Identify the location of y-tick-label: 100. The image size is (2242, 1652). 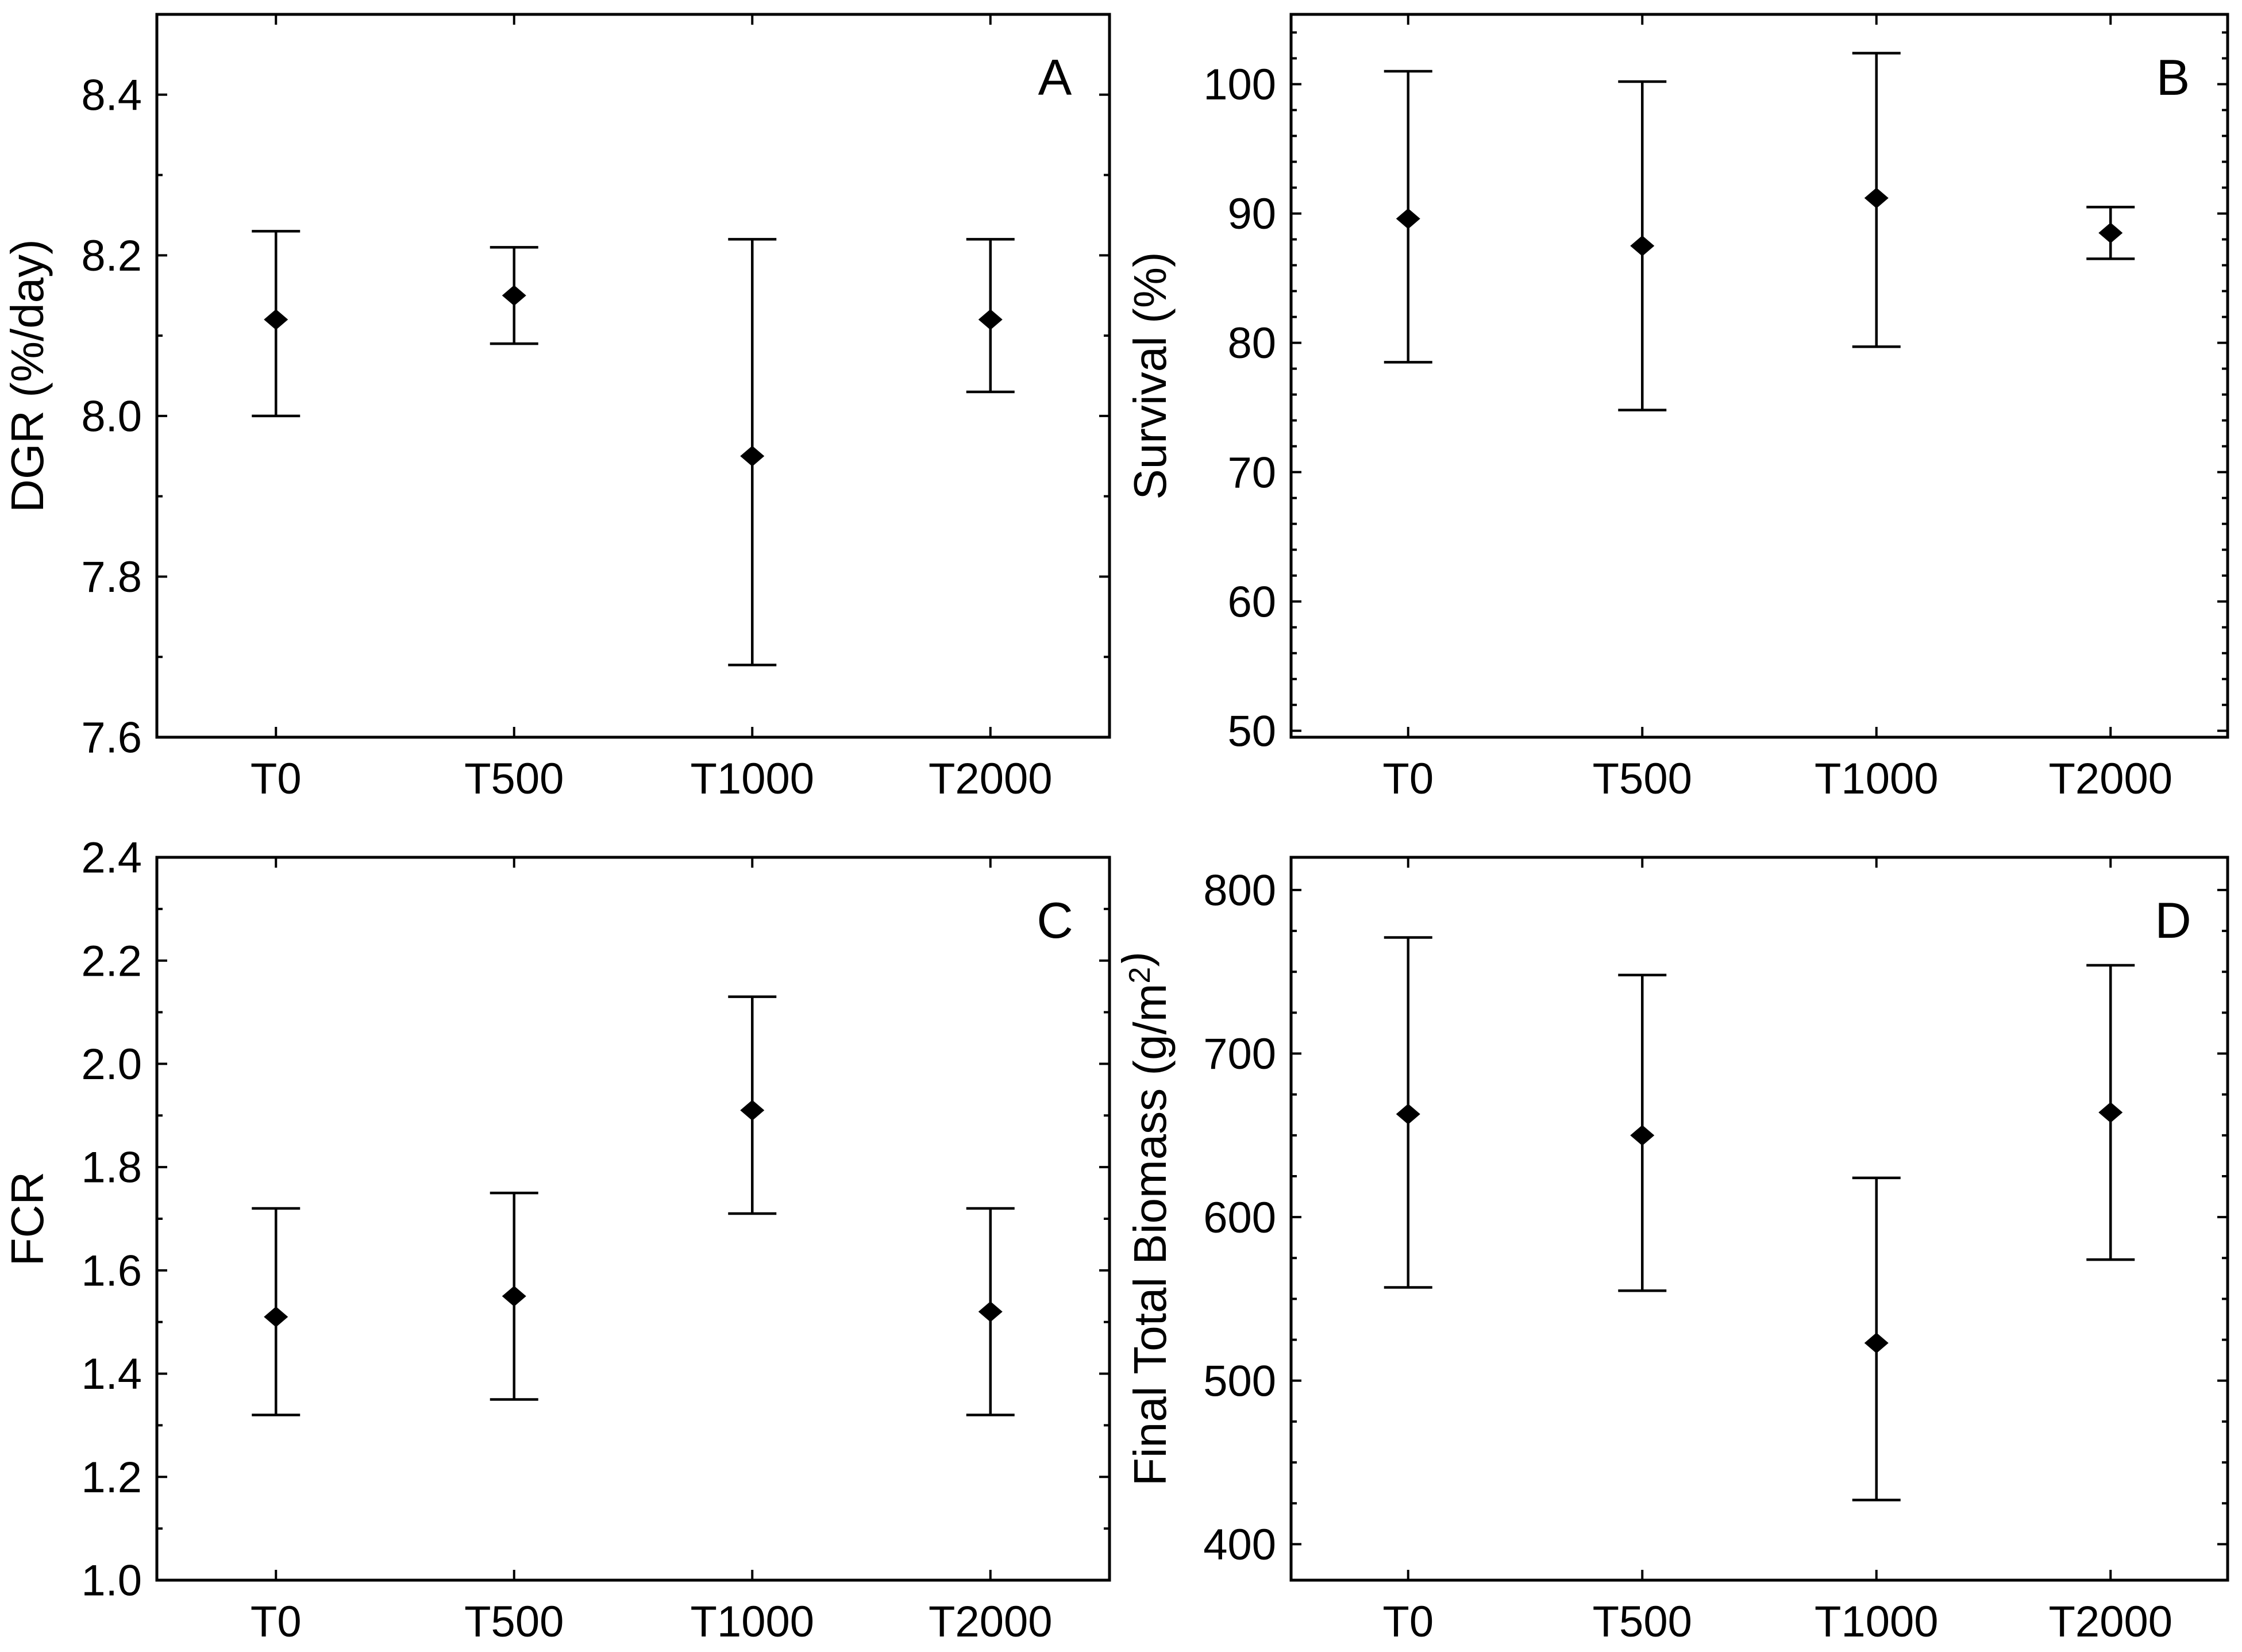
(1239, 84).